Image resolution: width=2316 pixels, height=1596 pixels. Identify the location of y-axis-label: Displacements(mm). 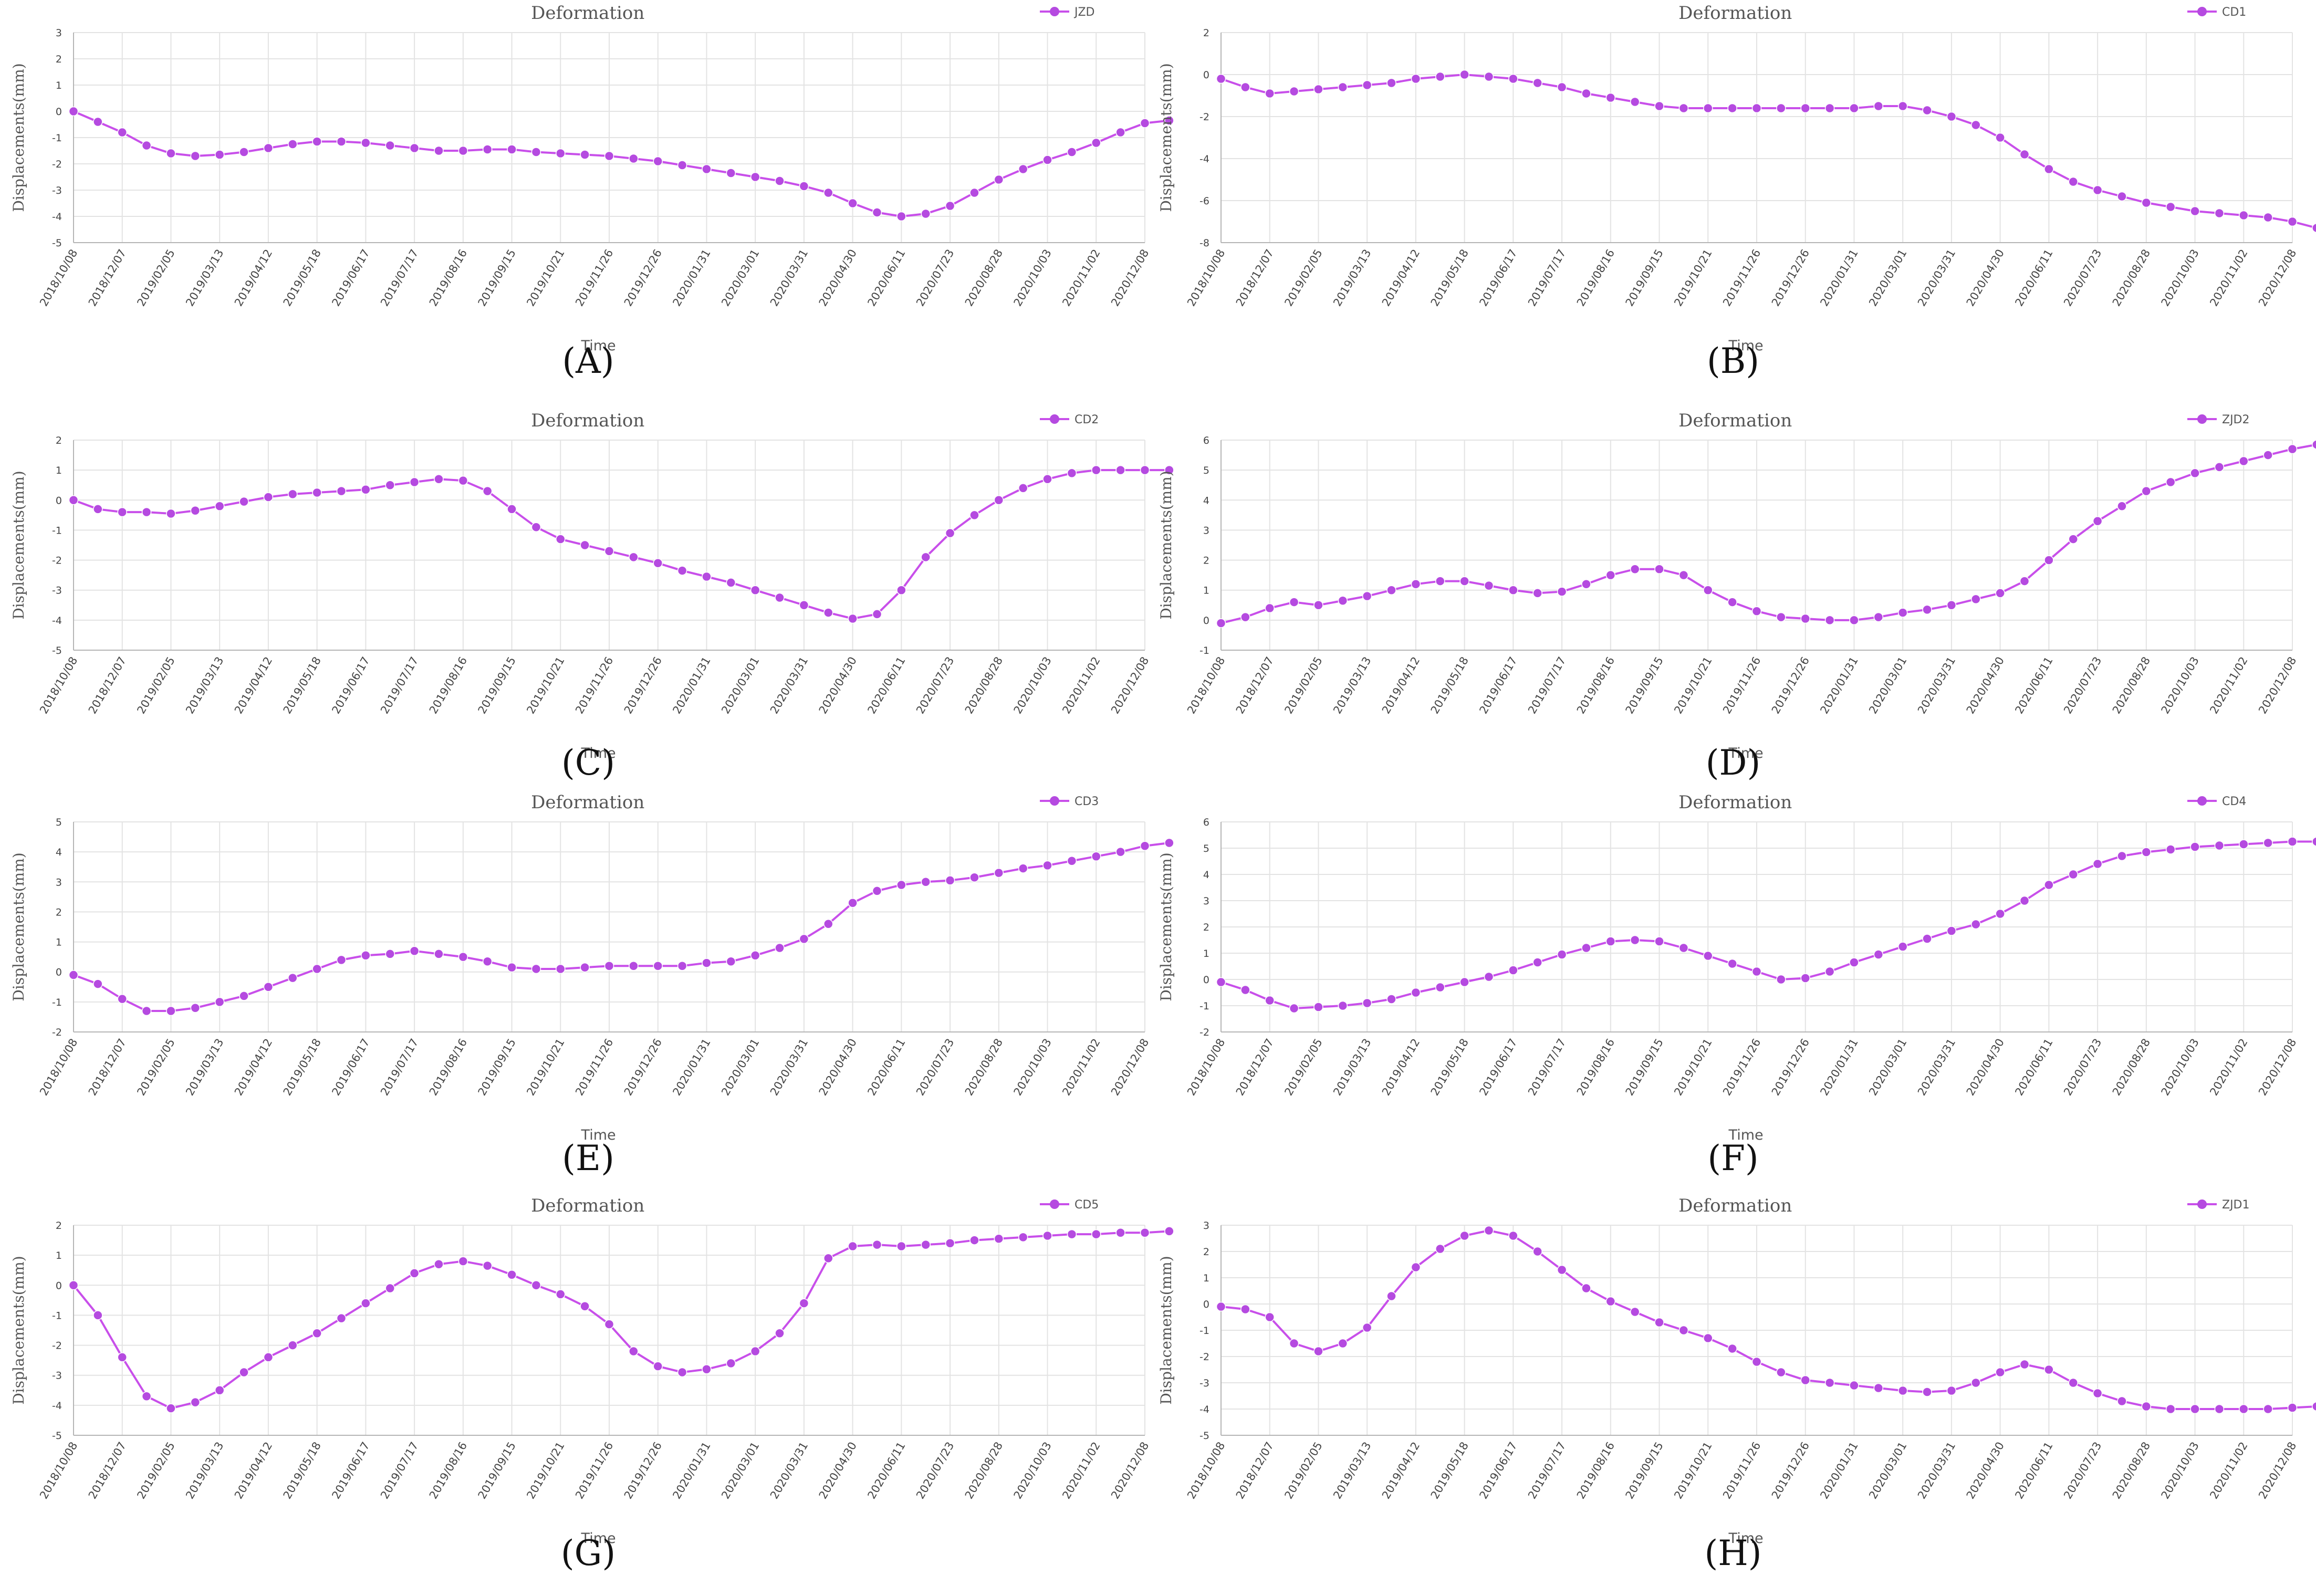
(18, 137).